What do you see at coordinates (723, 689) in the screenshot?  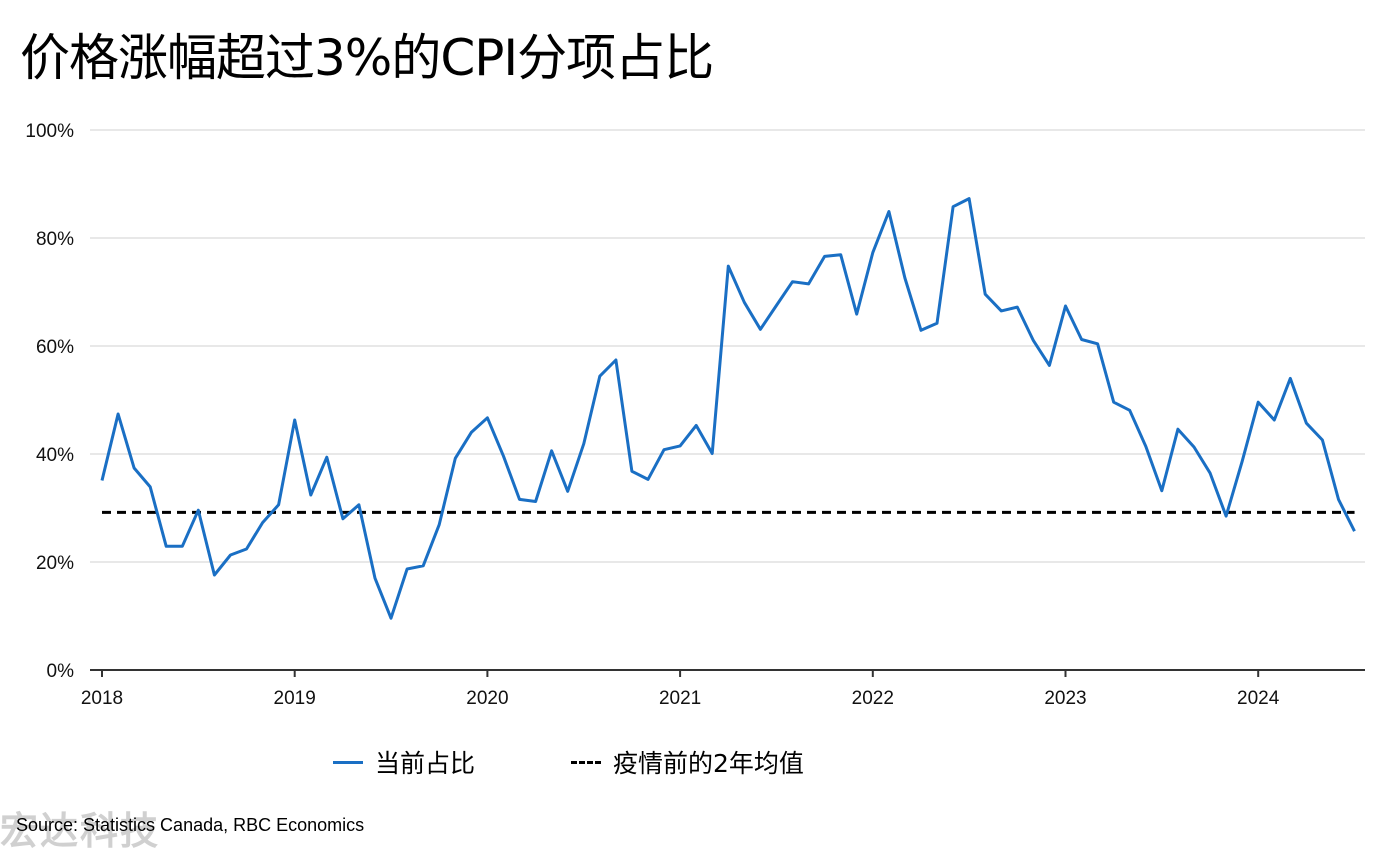 I see `x-axis: 2018 2019 2020 2021 2022 2023 2024` at bounding box center [723, 689].